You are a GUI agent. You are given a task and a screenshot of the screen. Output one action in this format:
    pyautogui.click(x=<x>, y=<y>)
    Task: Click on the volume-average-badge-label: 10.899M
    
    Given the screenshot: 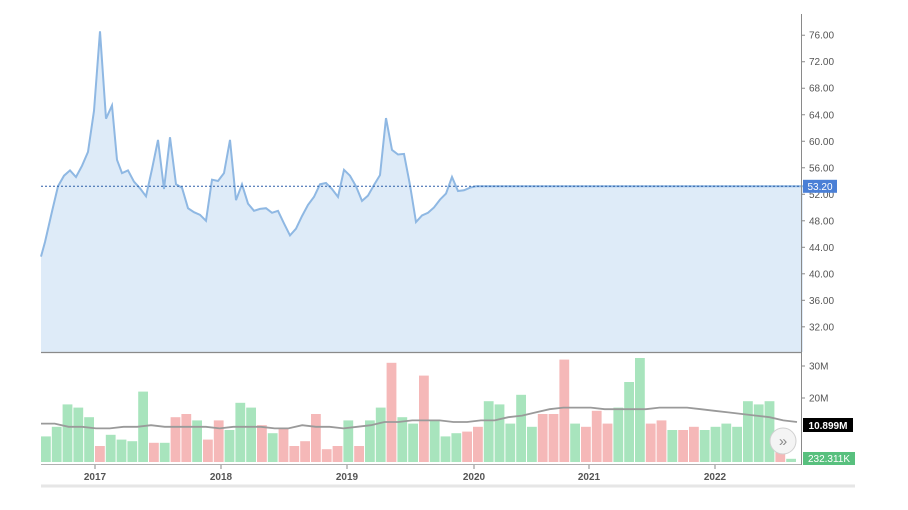 What is the action you would take?
    pyautogui.click(x=828, y=426)
    